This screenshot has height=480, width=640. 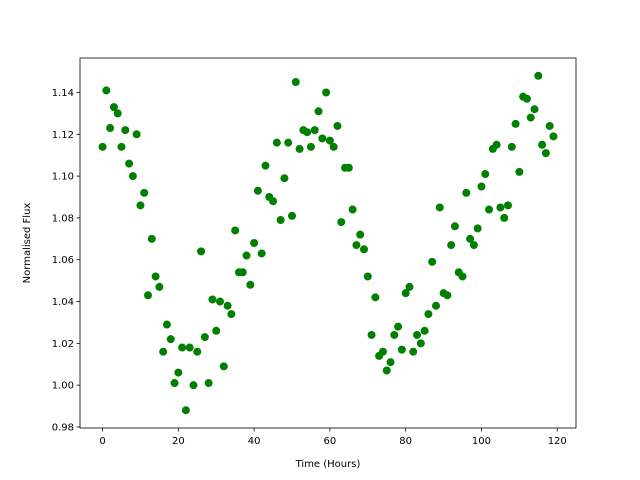 I want to click on x-tick-label: 40, so click(x=254, y=441).